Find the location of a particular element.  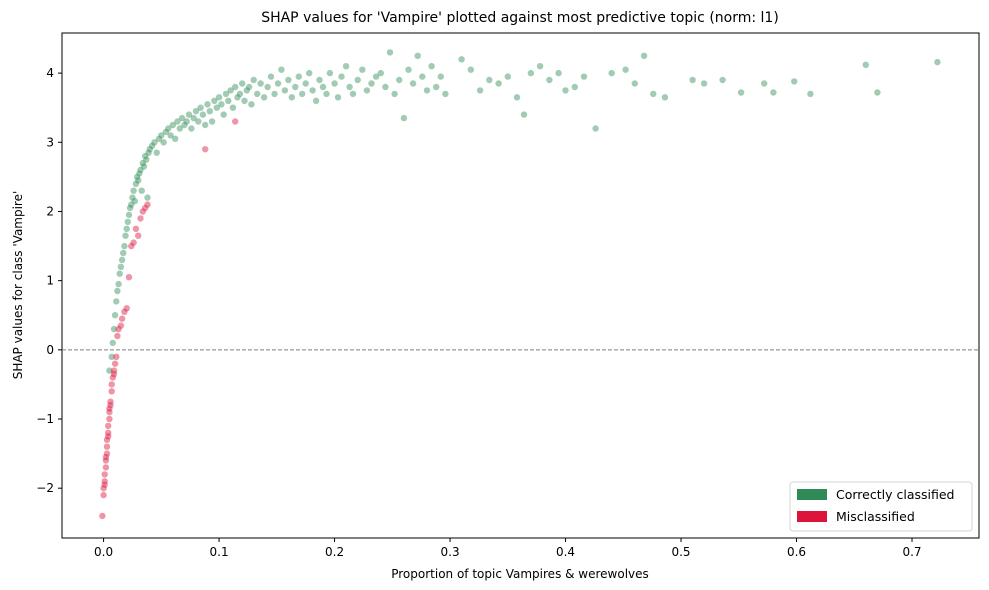

y-axis-label: SHAP values for class 'Vampire' is located at coordinates (18, 285).